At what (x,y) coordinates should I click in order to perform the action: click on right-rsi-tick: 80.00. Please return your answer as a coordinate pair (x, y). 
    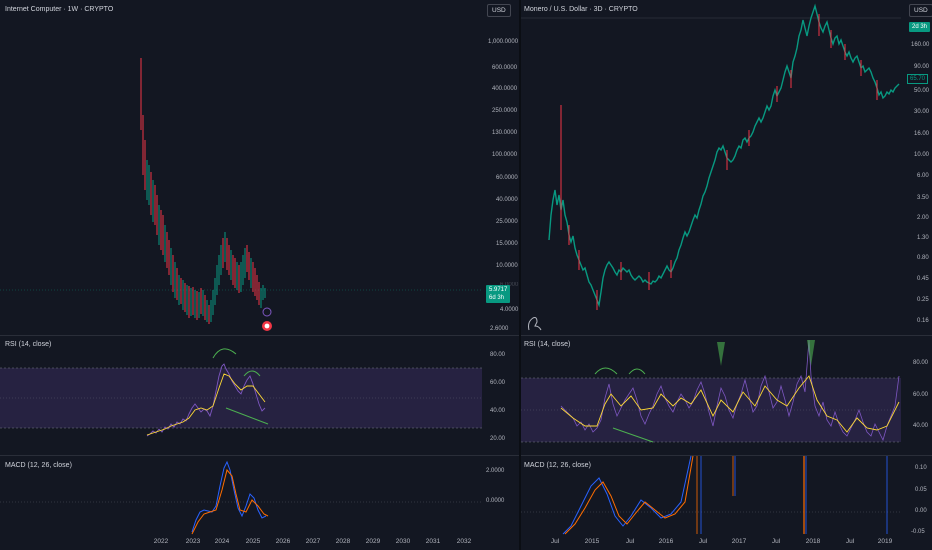
    Looking at the image, I should click on (921, 363).